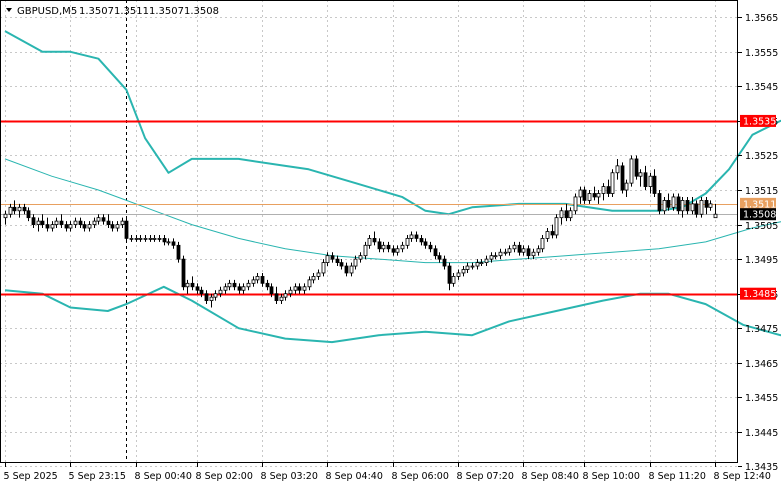 The width and height of the screenshot is (781, 489). I want to click on x-tick-label: 8 Sep 03:20, so click(289, 476).